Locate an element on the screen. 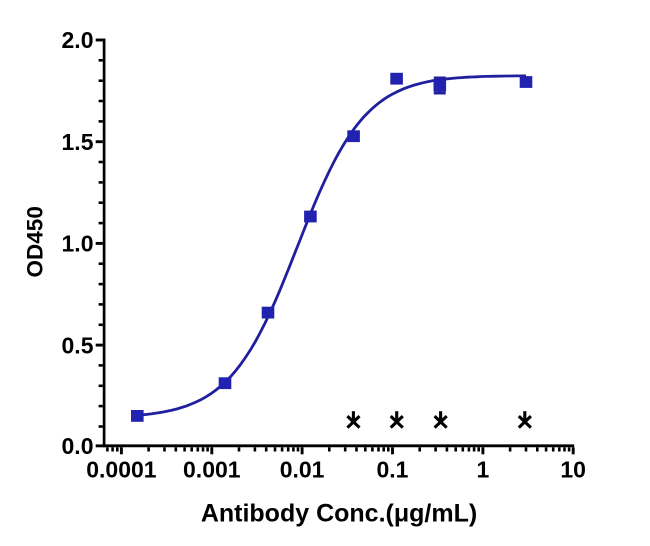 The image size is (650, 546). svg-text: 0.0 is located at coordinates (78, 446).